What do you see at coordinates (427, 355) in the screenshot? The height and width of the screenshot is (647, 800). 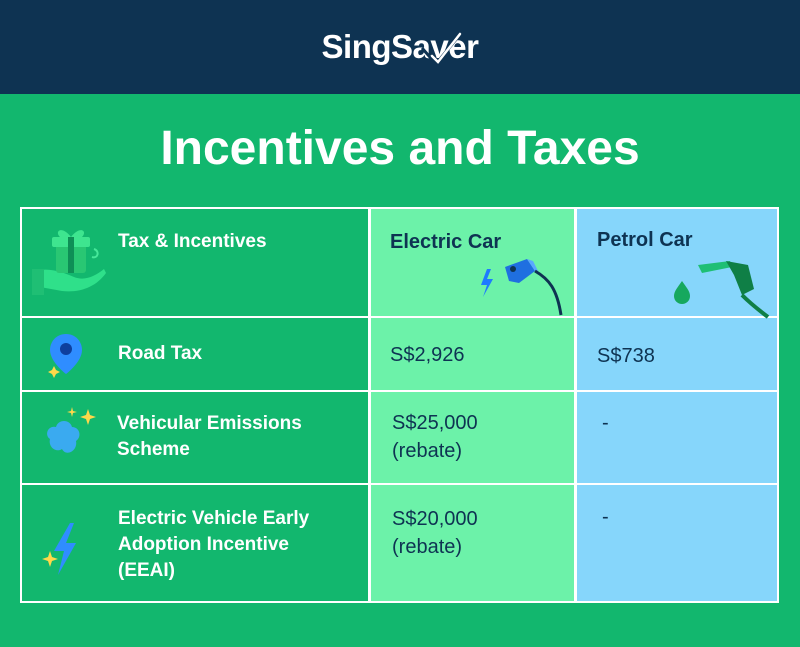 I see `road-tax-electric-value: S$2,926` at bounding box center [427, 355].